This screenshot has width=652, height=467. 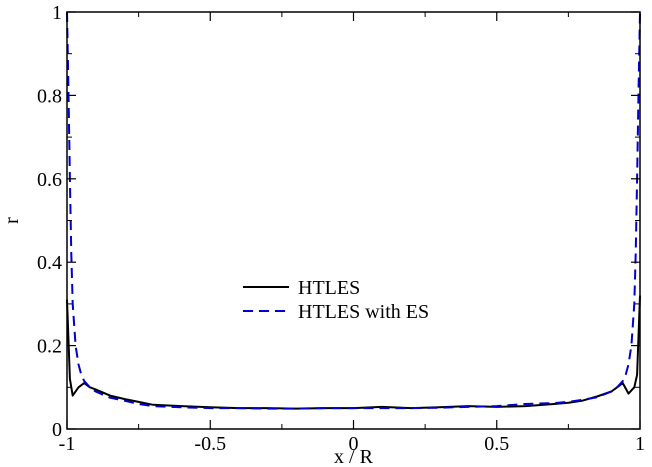 What do you see at coordinates (67, 444) in the screenshot?
I see `x-tick-label-0: -1` at bounding box center [67, 444].